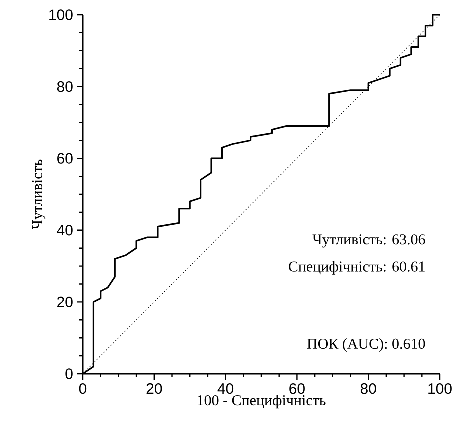 The image size is (465, 434). Describe the element at coordinates (226, 389) in the screenshot. I see `x-tick-label: 40` at that location.